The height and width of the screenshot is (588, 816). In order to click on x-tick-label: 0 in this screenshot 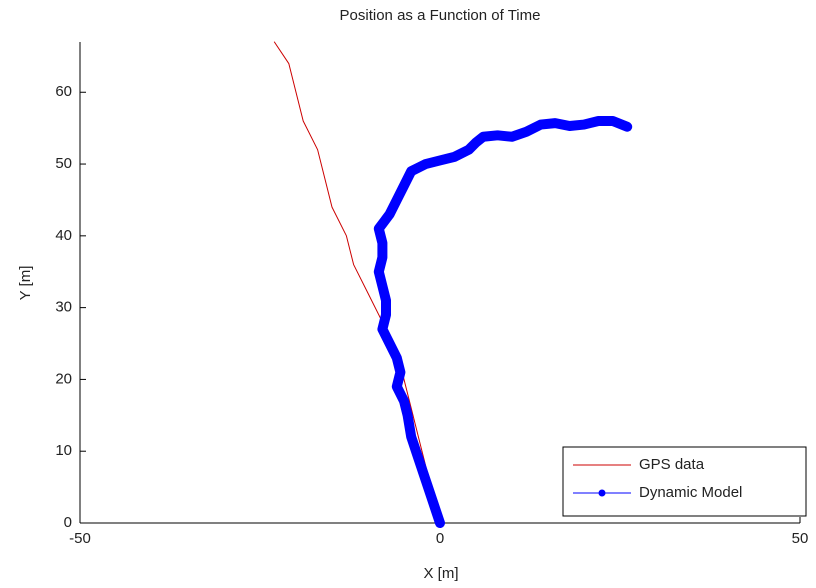, I will do `click(440, 538)`.